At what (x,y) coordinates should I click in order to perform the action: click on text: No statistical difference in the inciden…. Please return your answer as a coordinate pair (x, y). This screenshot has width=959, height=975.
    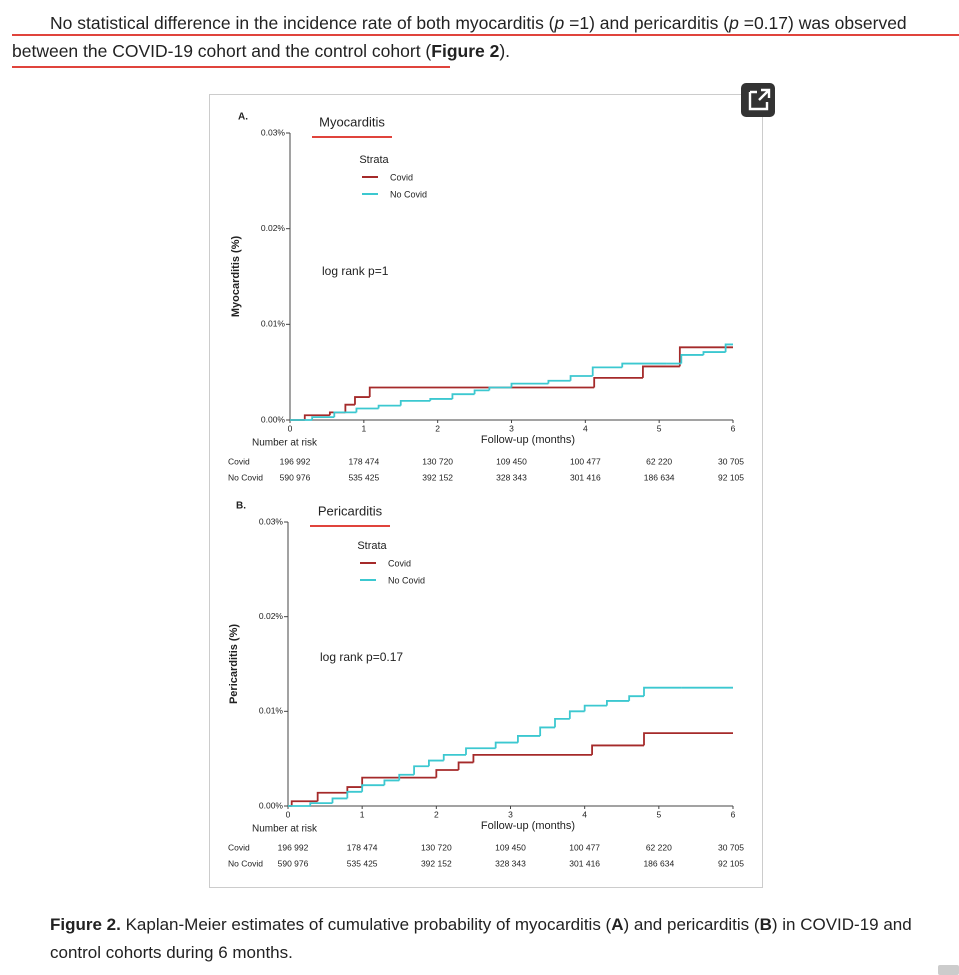
    Looking at the image, I should click on (302, 23).